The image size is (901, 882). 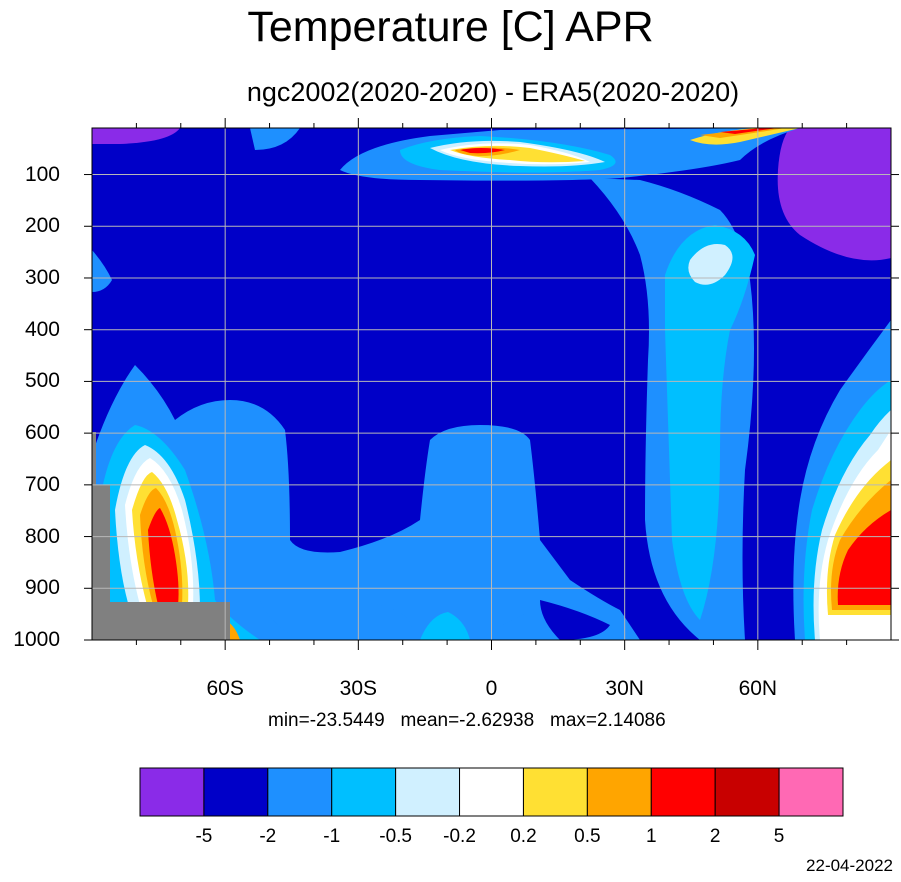 I want to click on colorbar-label: 1, so click(x=651, y=836).